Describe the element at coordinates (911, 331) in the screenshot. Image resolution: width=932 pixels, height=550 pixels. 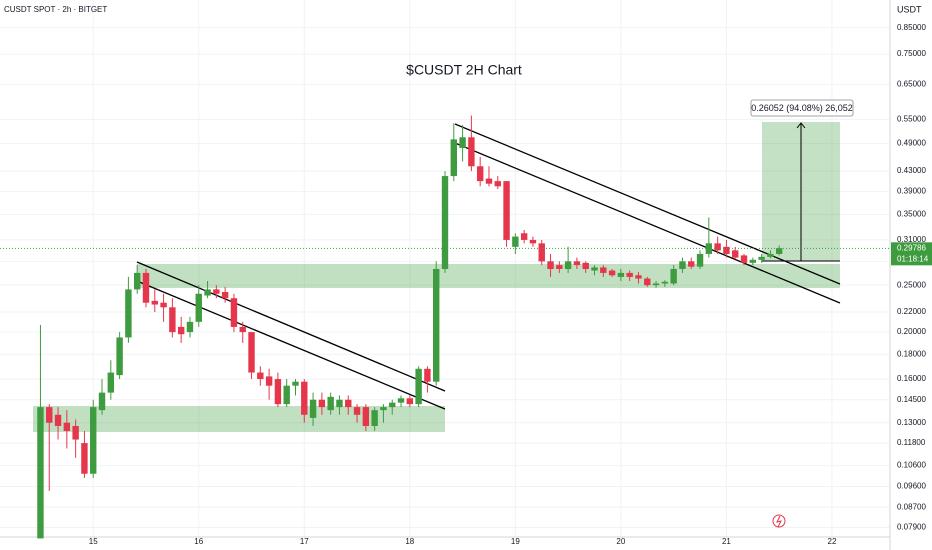
I see `y-tick-label: 0.20000` at that location.